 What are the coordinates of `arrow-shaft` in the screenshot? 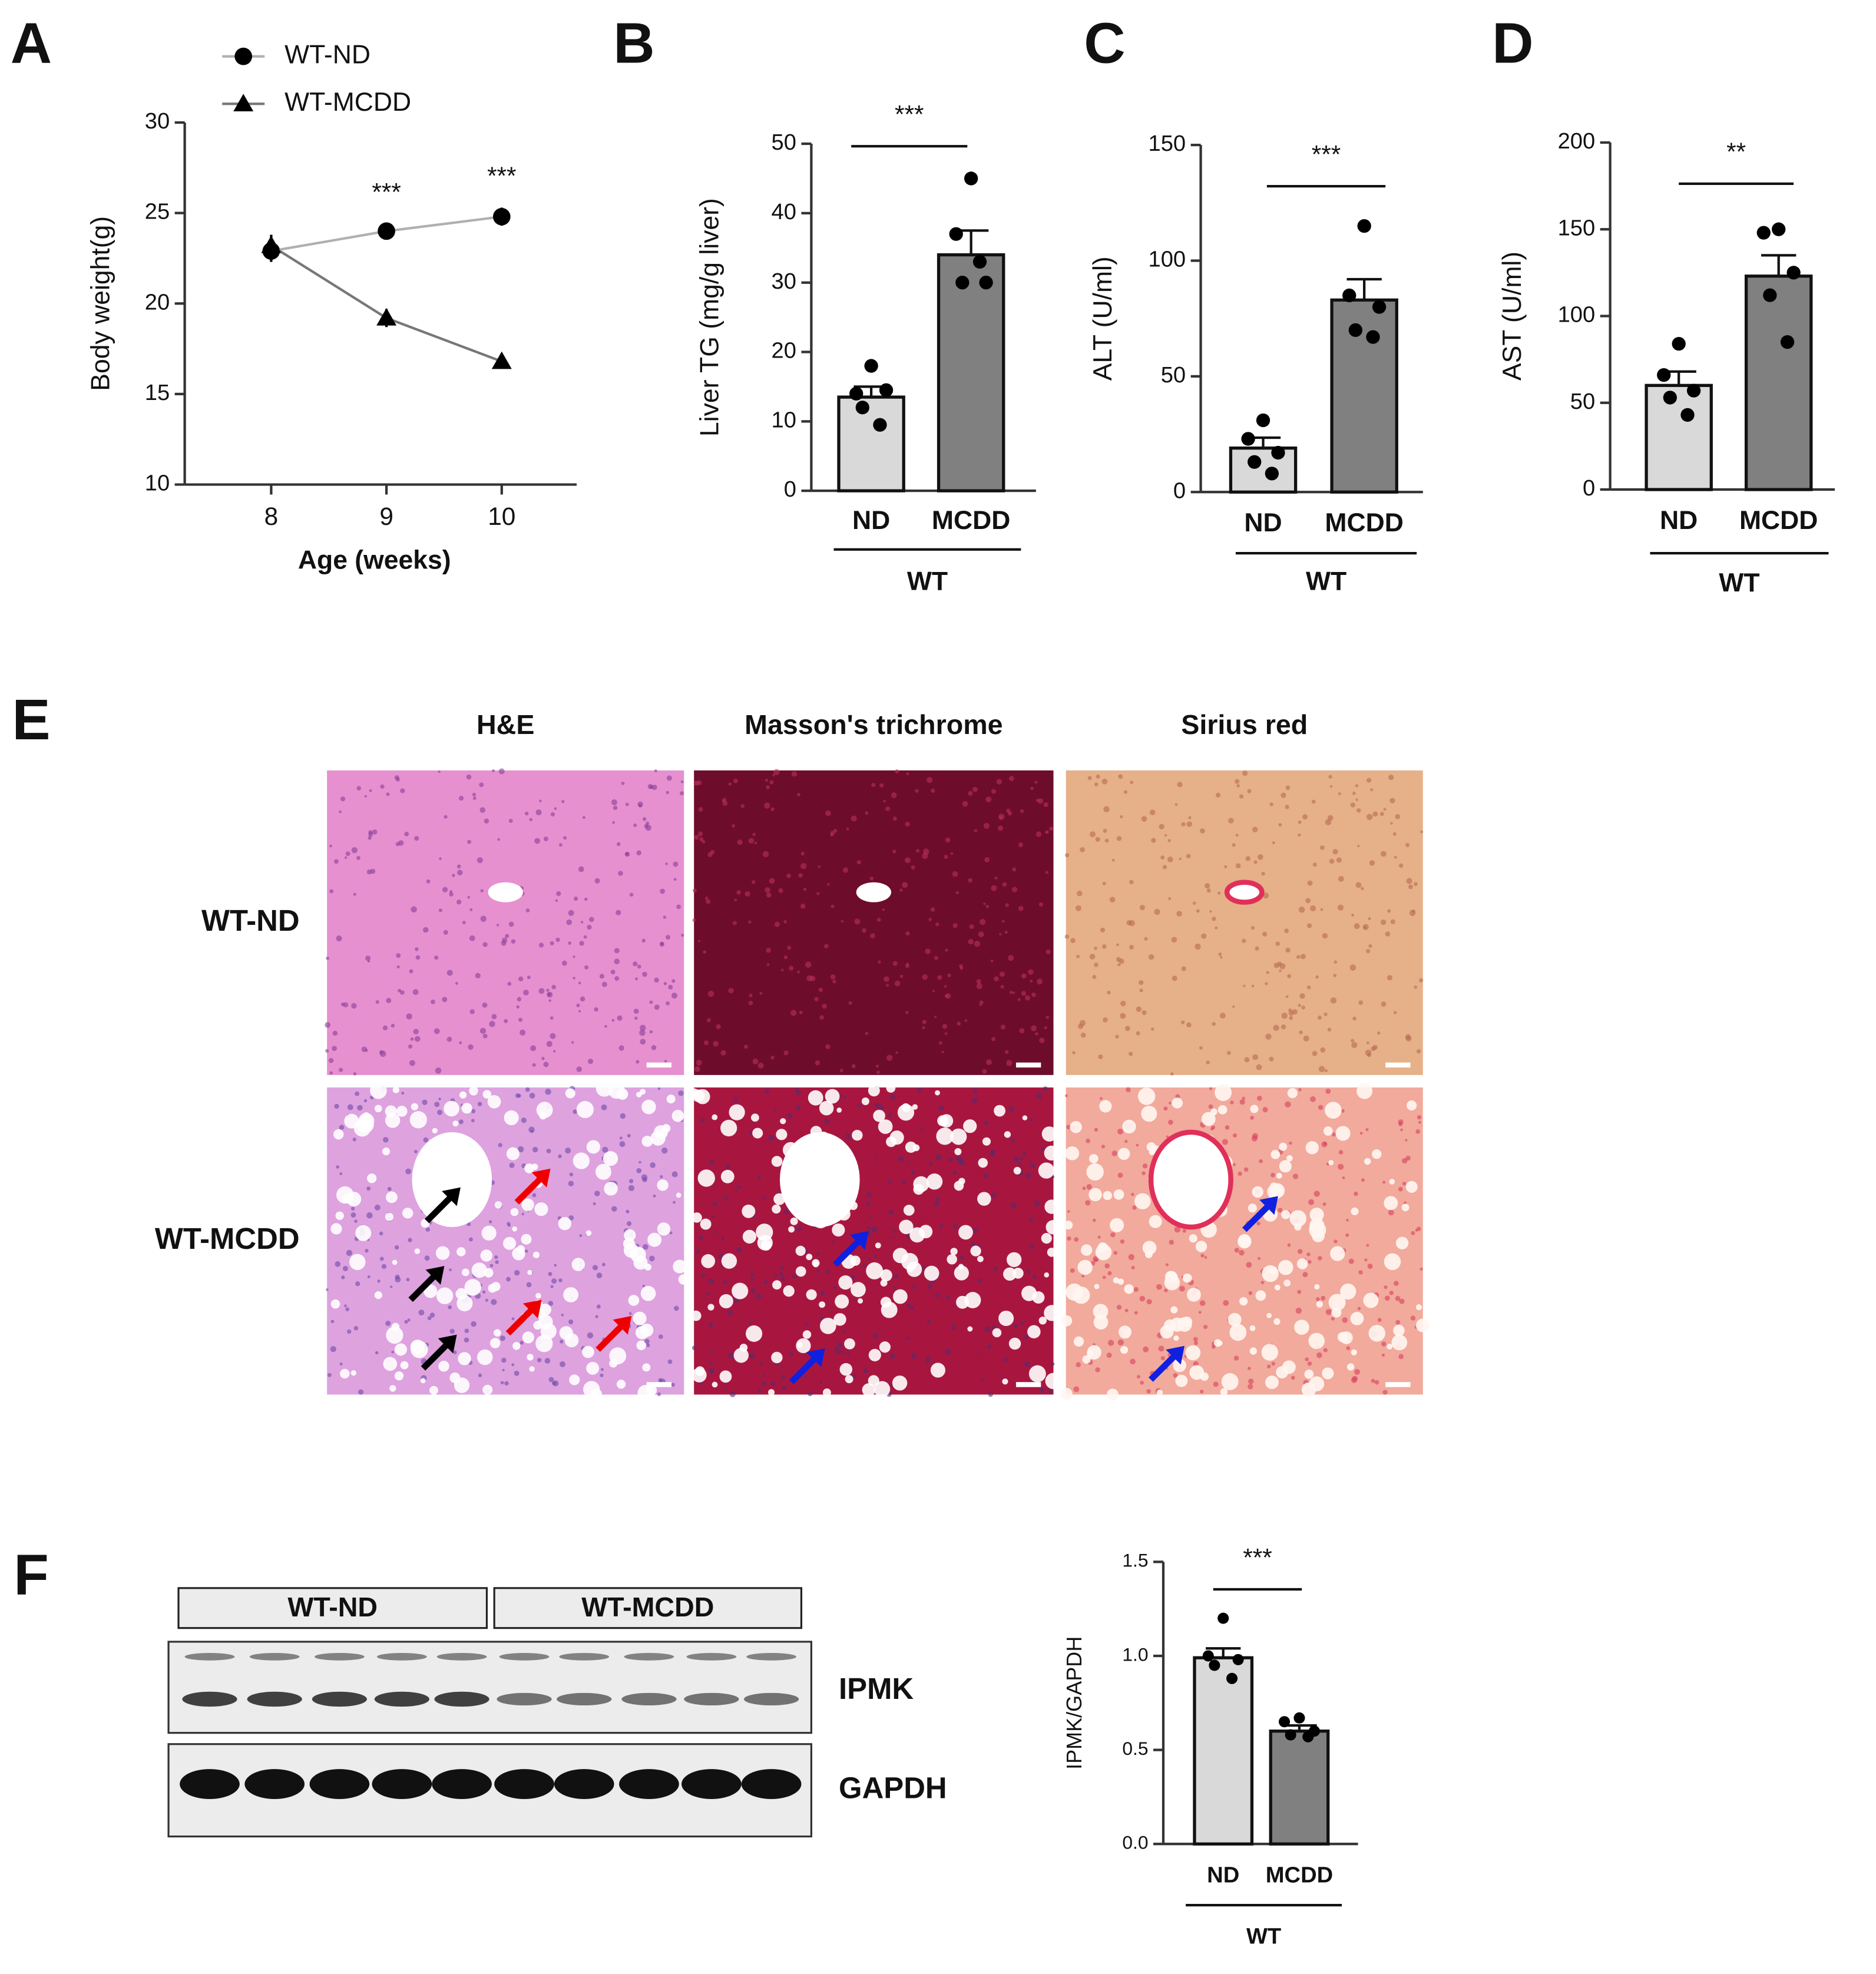 It's located at (1163, 1367).